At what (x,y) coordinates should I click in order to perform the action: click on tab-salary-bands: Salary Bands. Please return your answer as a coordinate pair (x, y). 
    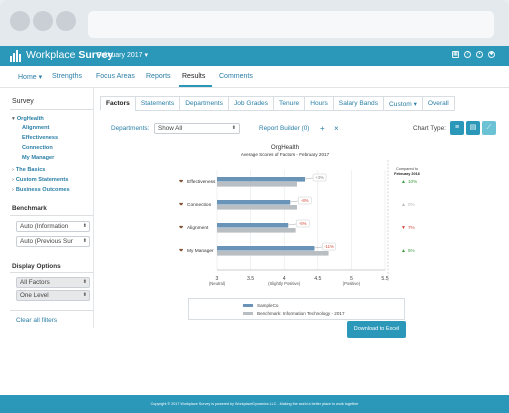
    Looking at the image, I should click on (358, 103).